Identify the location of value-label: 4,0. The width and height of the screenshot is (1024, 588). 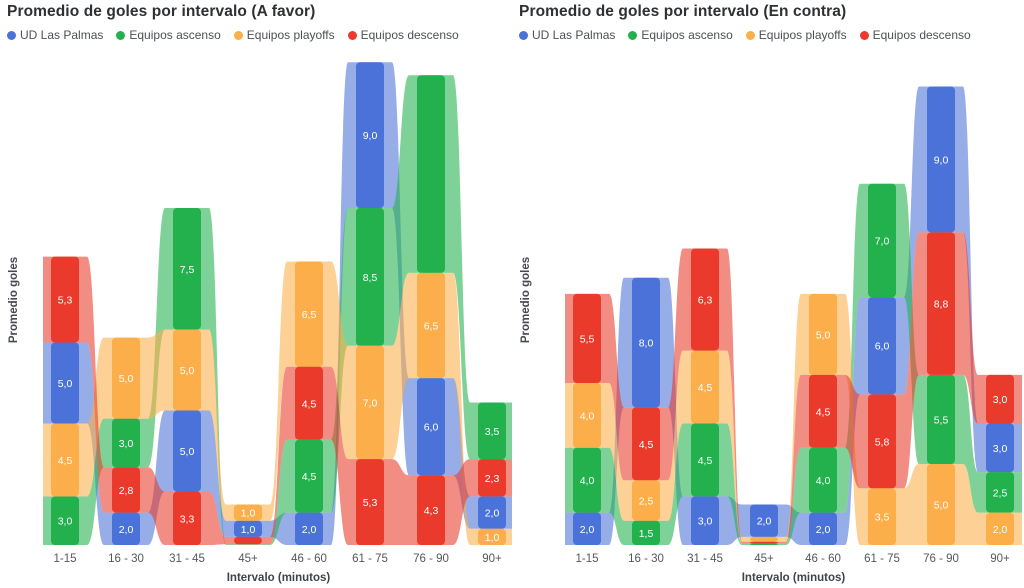
(587, 416).